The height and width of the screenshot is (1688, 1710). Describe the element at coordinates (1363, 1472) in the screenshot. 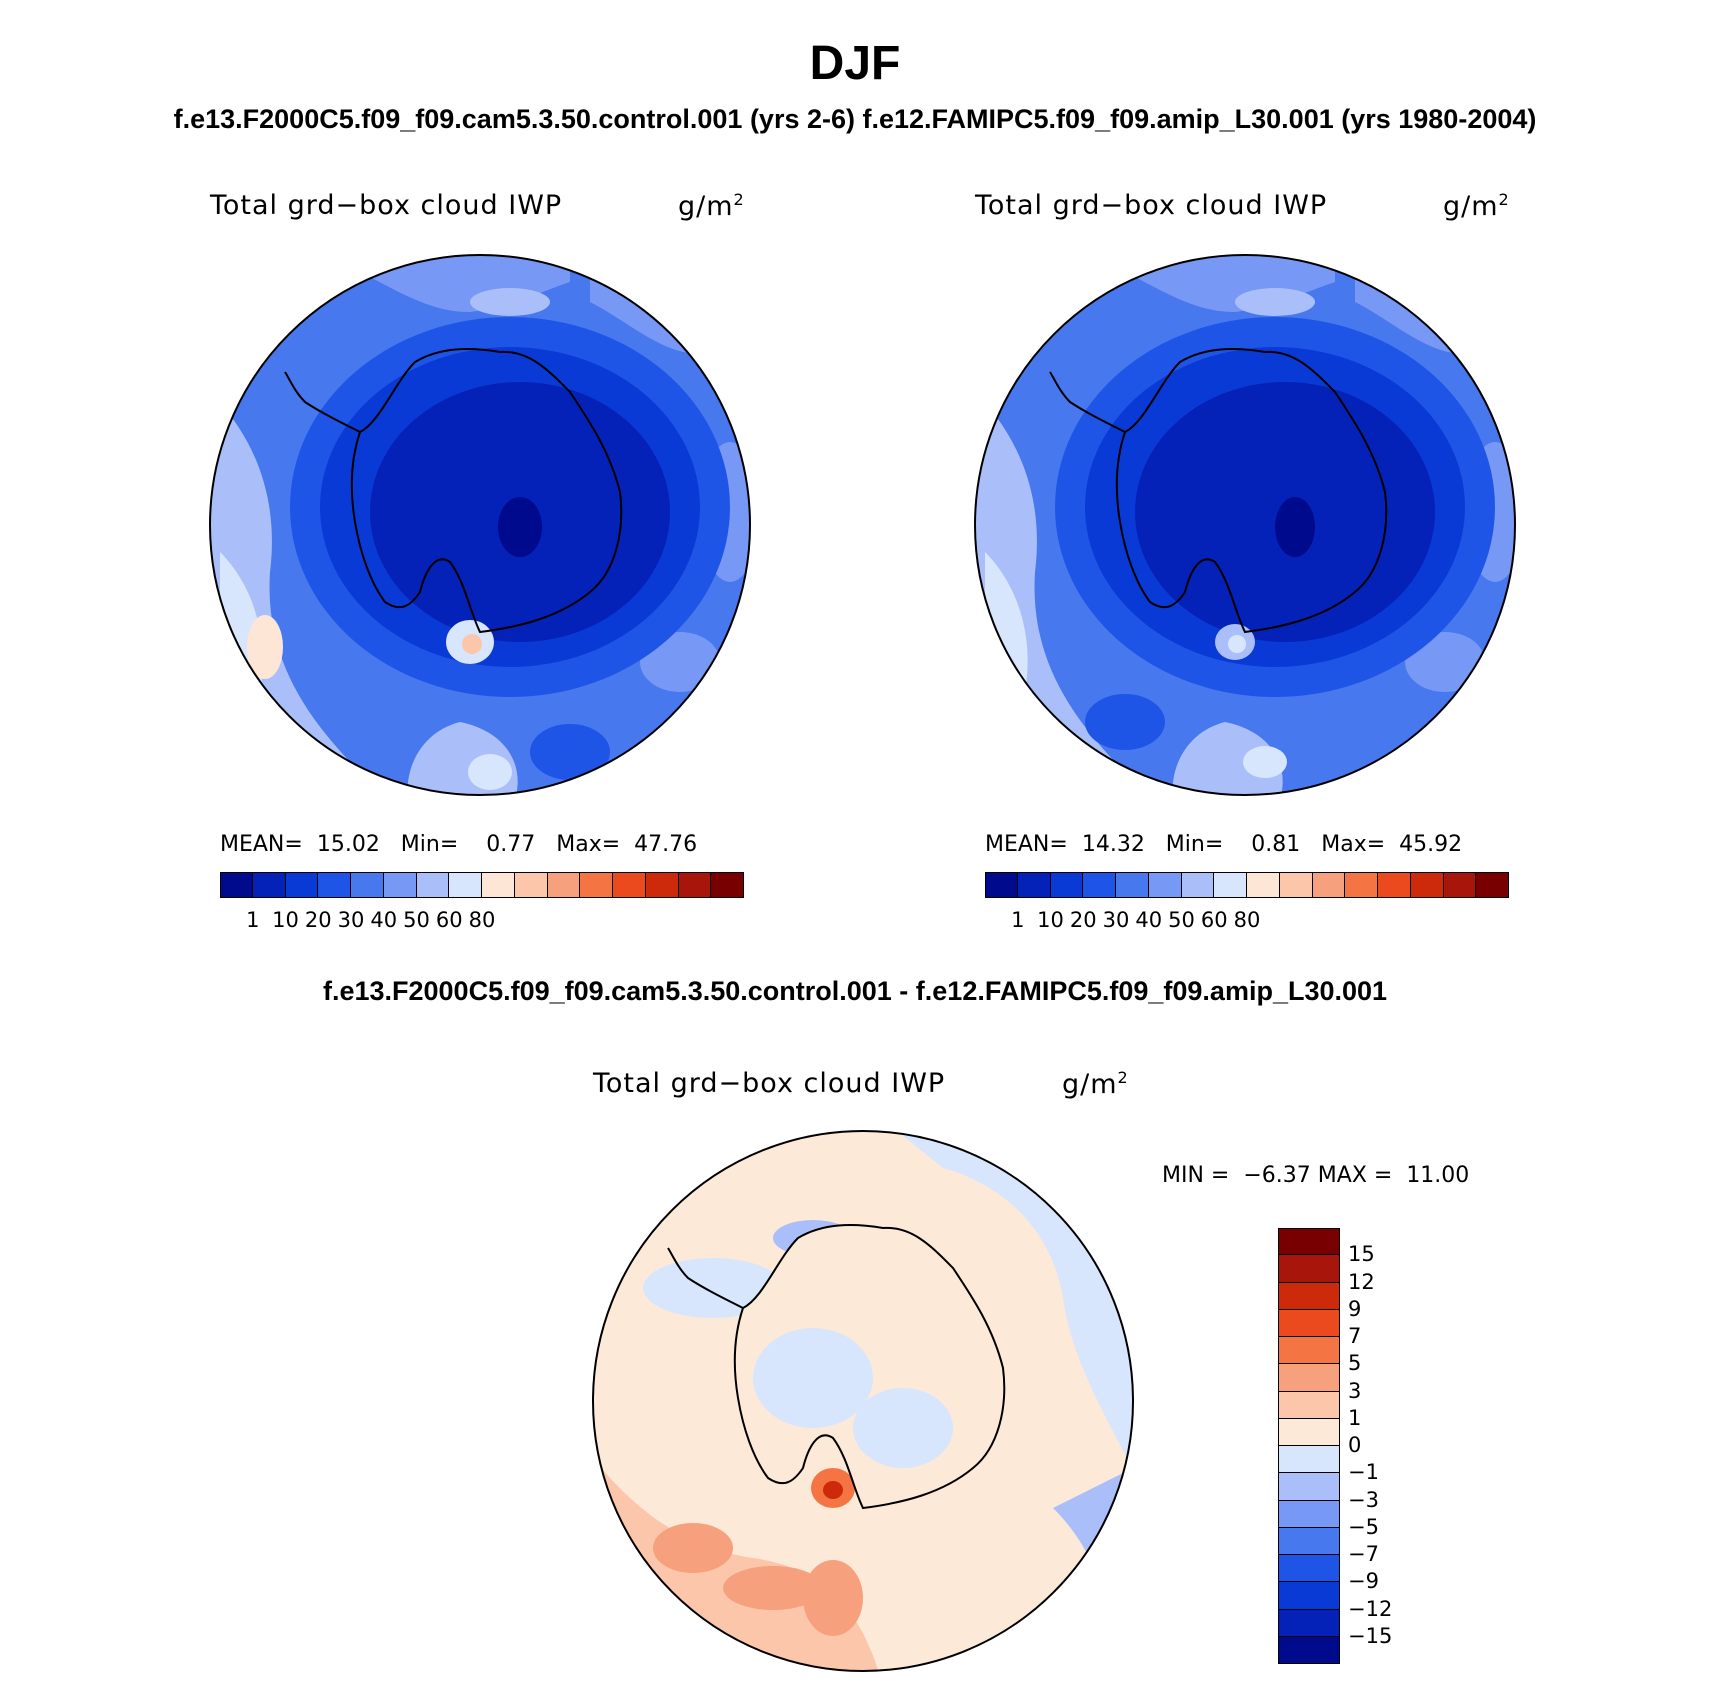

I see `colorbar-tick-label: −1` at that location.